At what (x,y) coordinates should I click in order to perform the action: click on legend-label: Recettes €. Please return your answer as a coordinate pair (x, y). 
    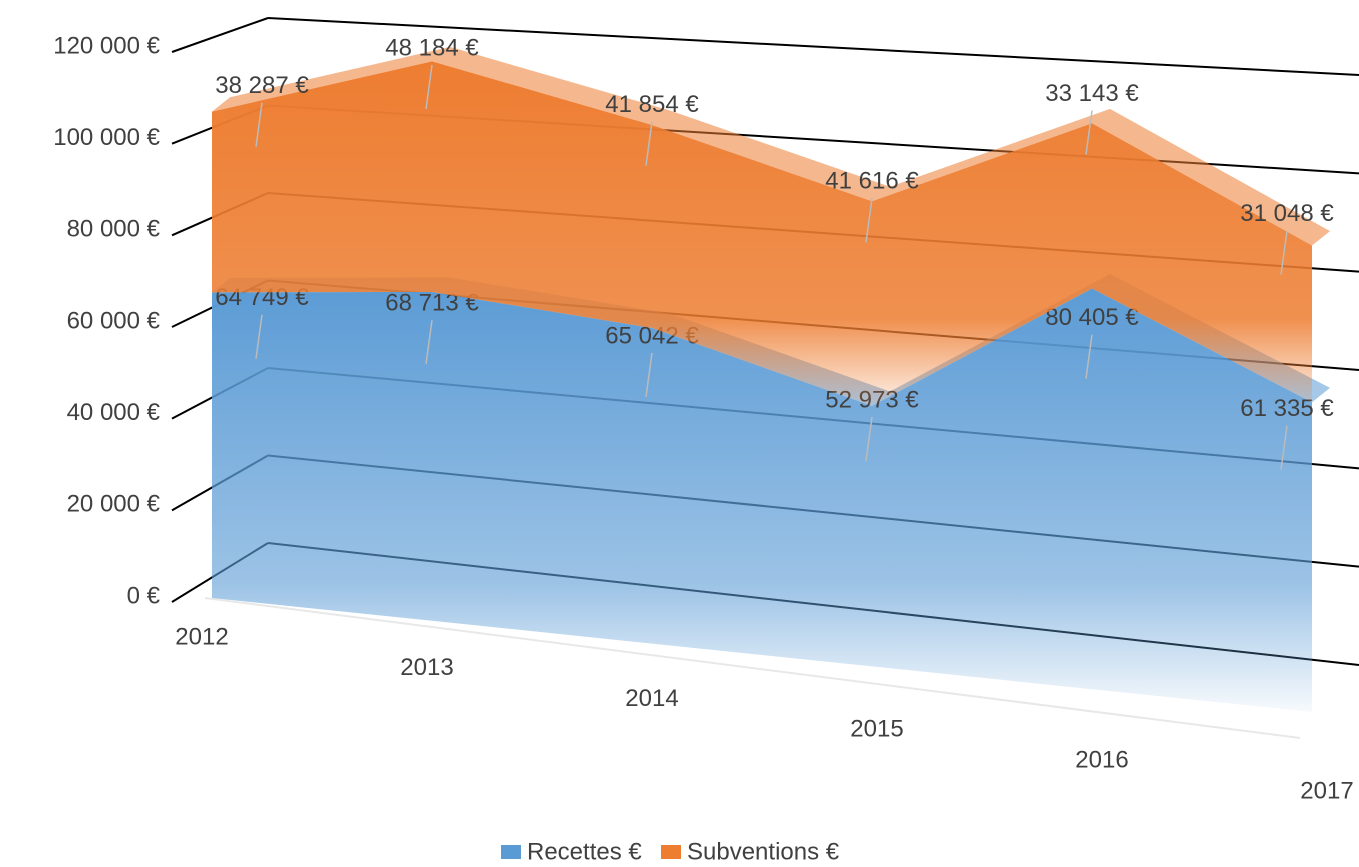
    Looking at the image, I should click on (584, 851).